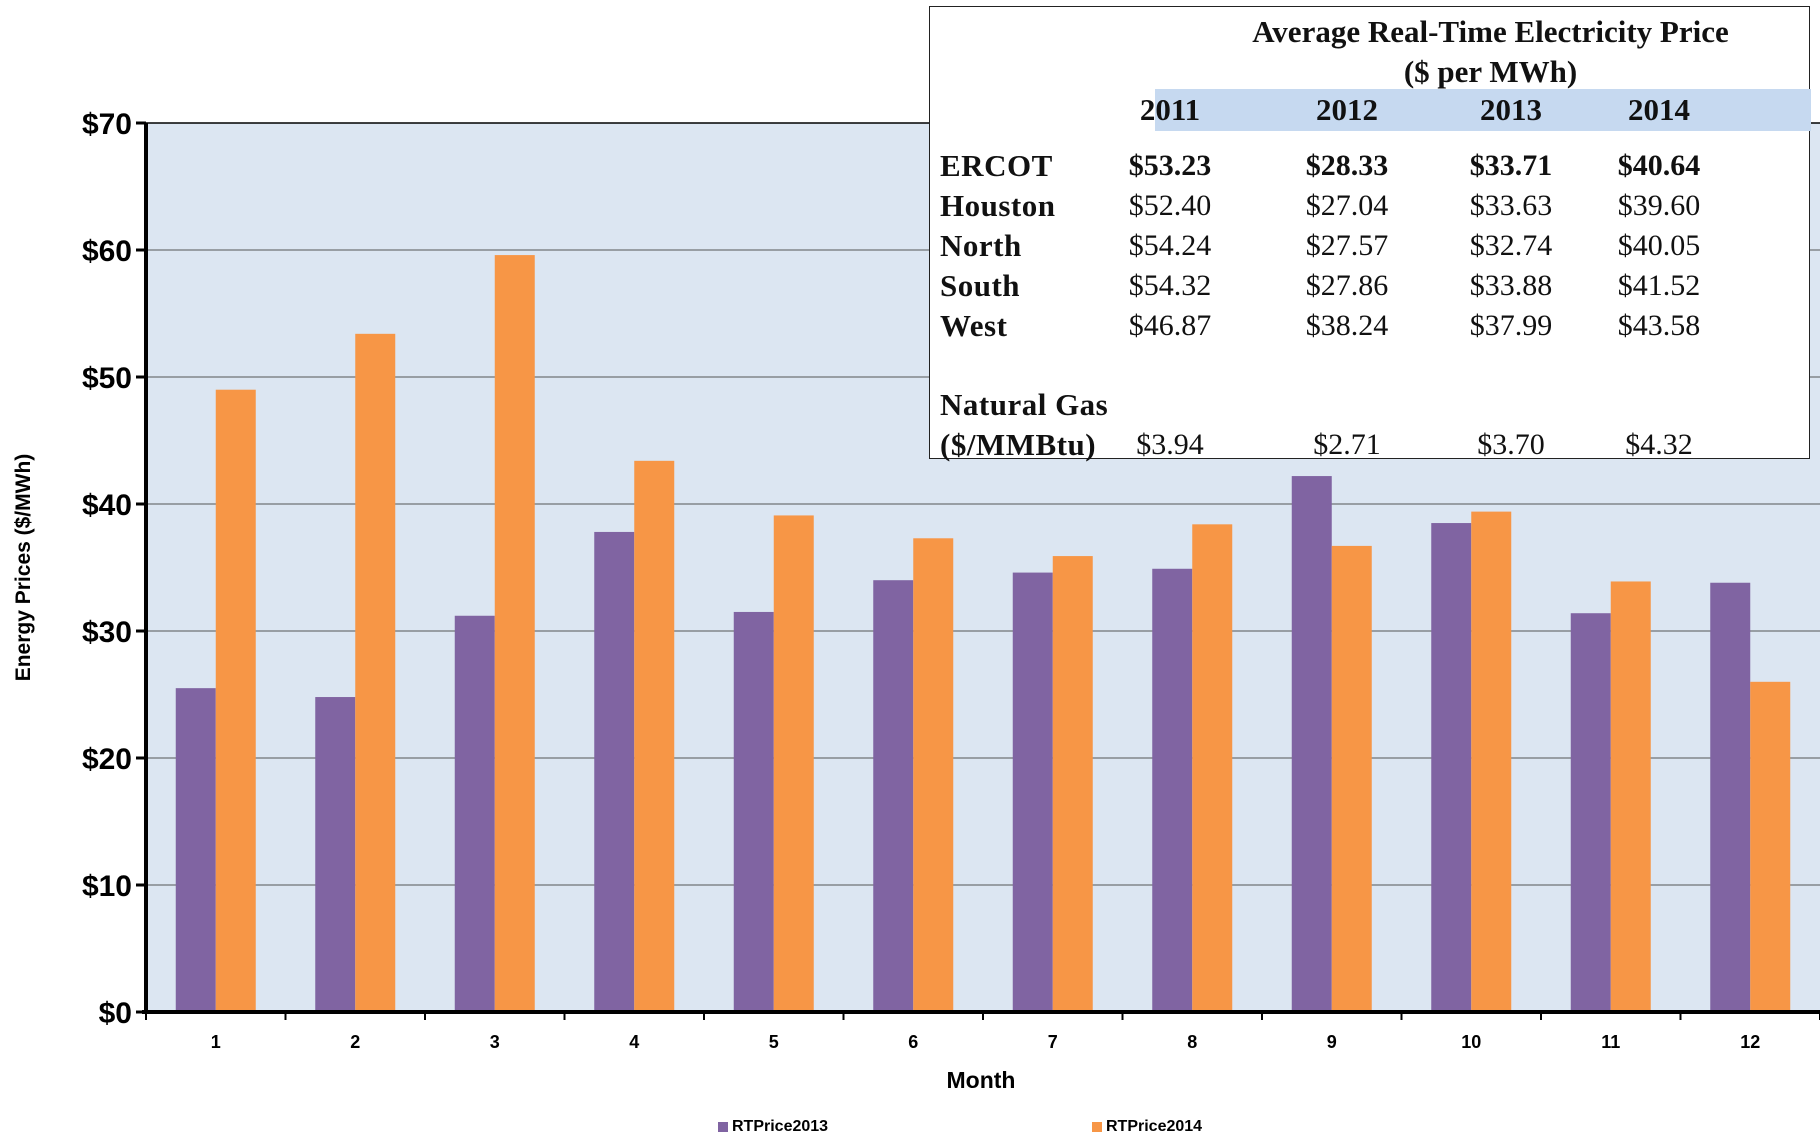  What do you see at coordinates (998, 205) in the screenshot?
I see `table-row-label: Houston` at bounding box center [998, 205].